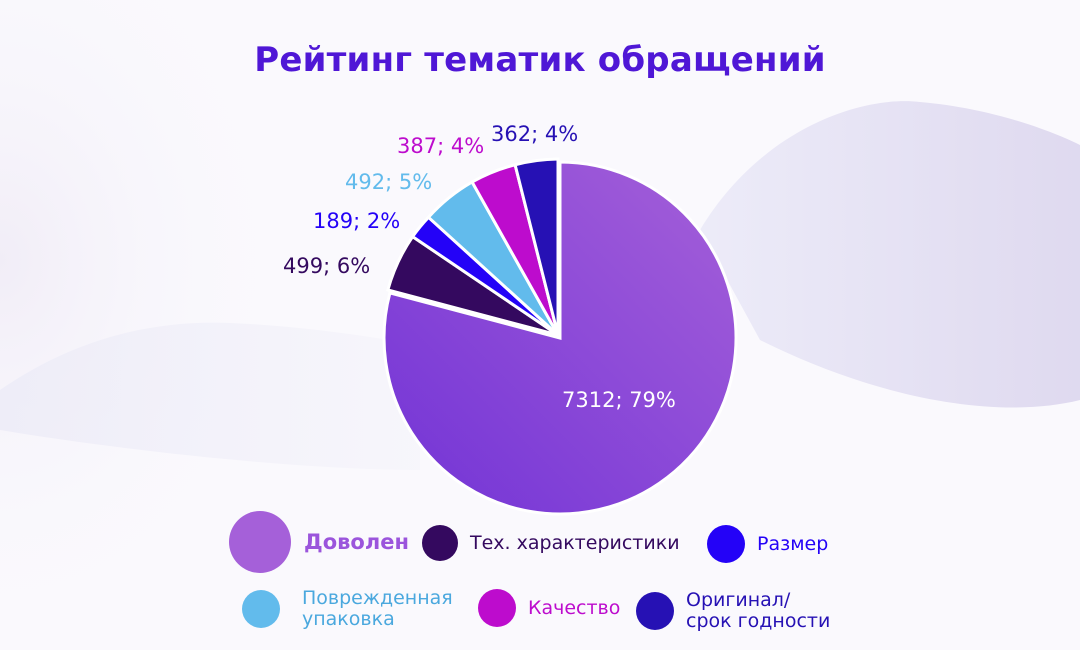 The image size is (1080, 650). I want to click on slice-original, so click(536, 246).